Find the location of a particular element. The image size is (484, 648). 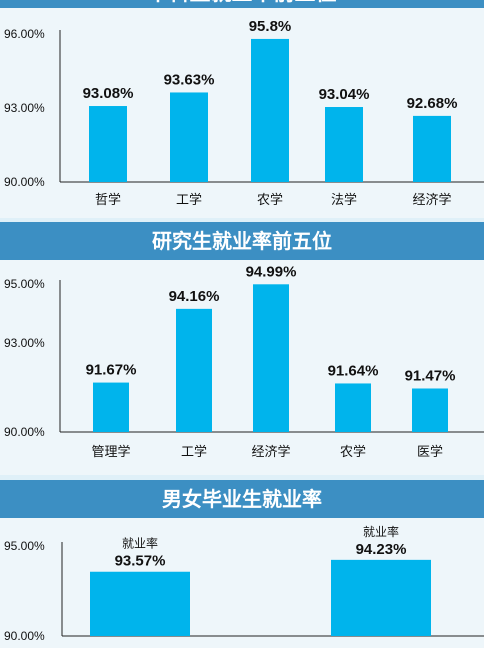

x-category-label: 医学 is located at coordinates (430, 452).